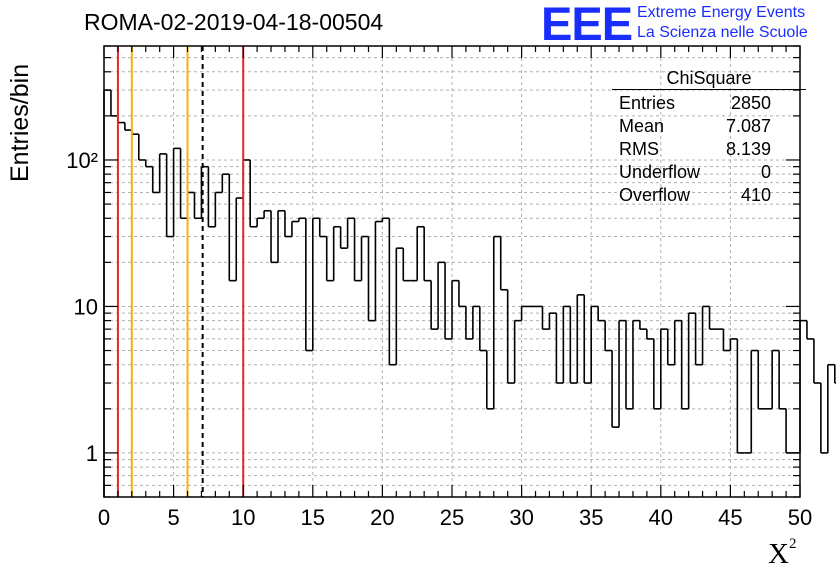  I want to click on stats-row-mean: Mean 7.087, so click(695, 127).